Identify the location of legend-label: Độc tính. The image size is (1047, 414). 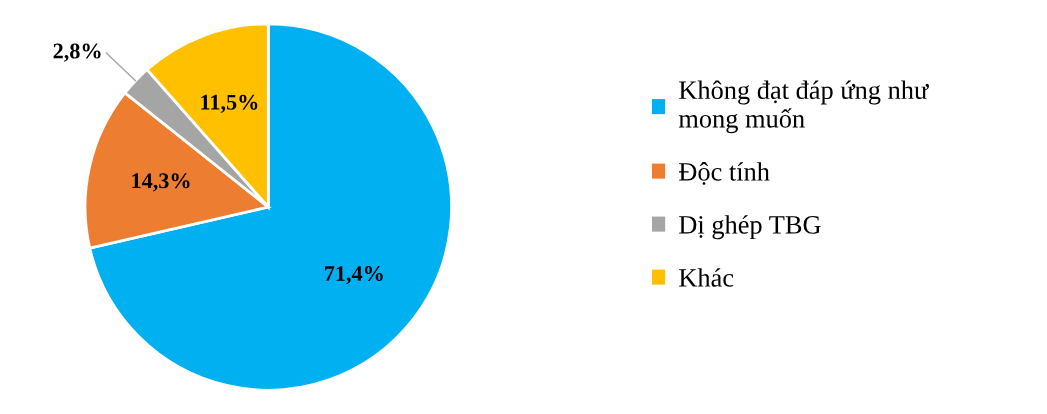
(724, 173).